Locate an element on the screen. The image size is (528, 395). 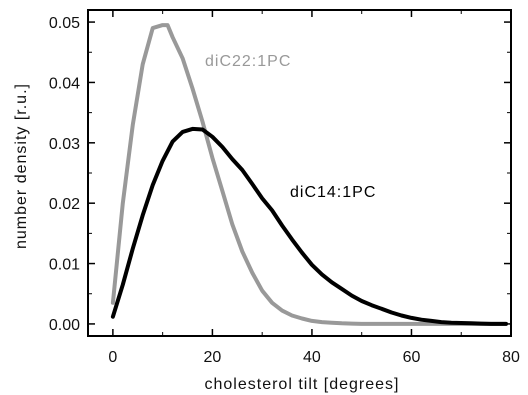
y-tick-label: 0.05 is located at coordinates (64, 23).